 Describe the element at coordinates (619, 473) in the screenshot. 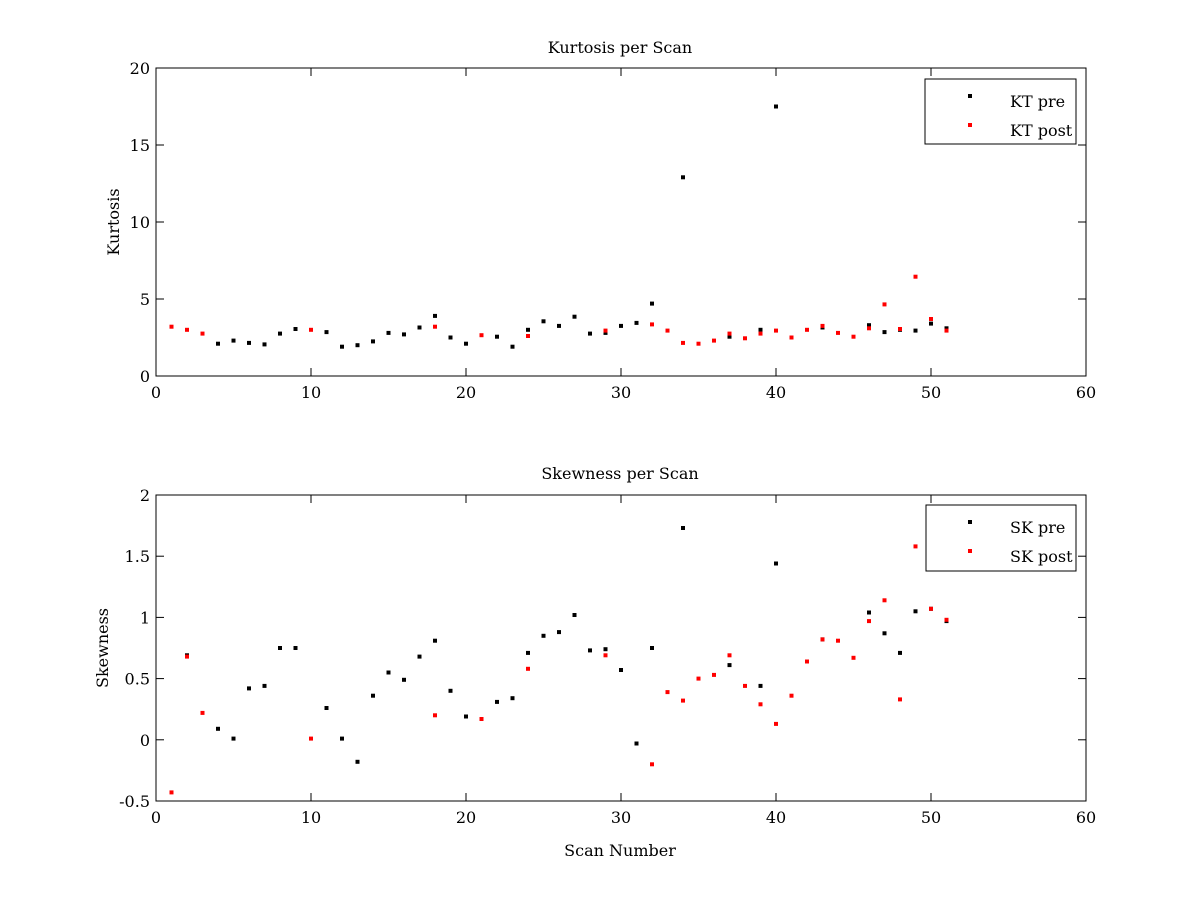

I see `skewness-title: Skewness per Scan` at that location.